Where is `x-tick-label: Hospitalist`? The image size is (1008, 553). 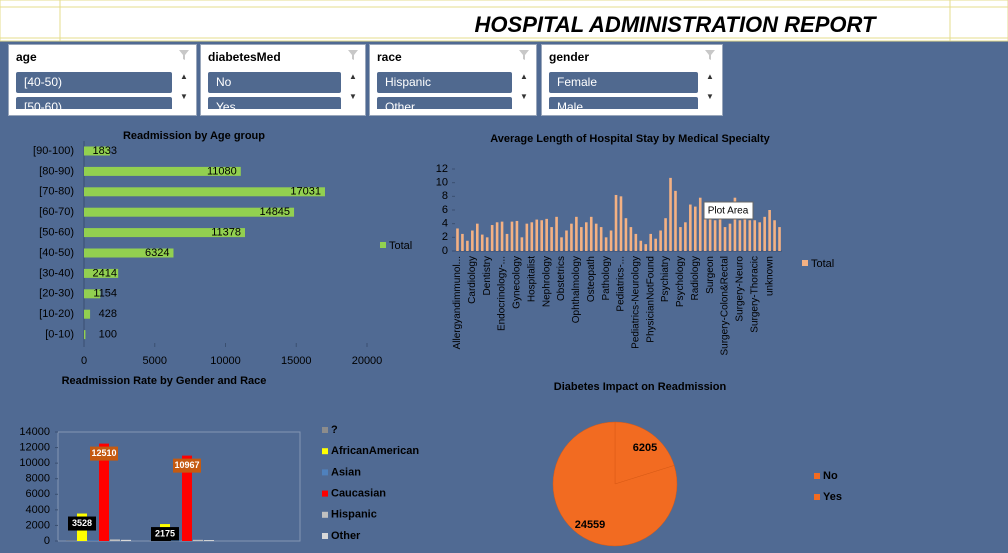 x-tick-label: Hospitalist is located at coordinates (531, 279).